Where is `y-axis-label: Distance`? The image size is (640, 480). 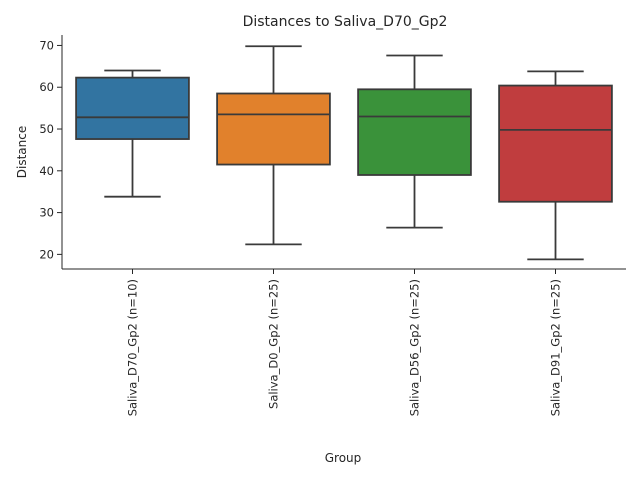
y-axis-label: Distance is located at coordinates (22, 152).